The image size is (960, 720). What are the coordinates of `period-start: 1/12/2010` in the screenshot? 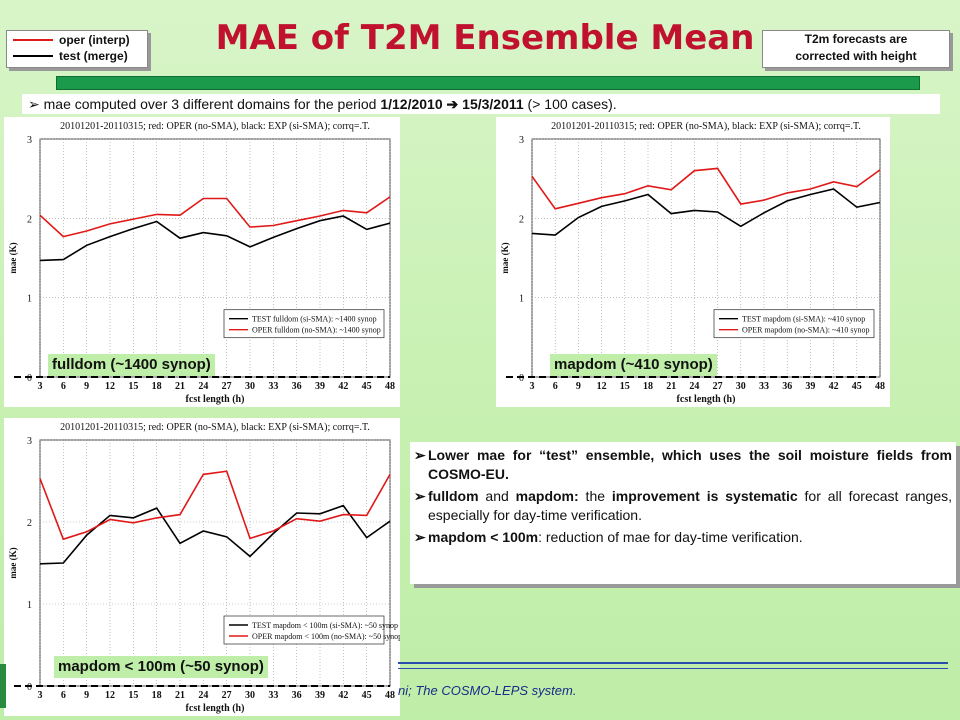 It's located at (411, 104).